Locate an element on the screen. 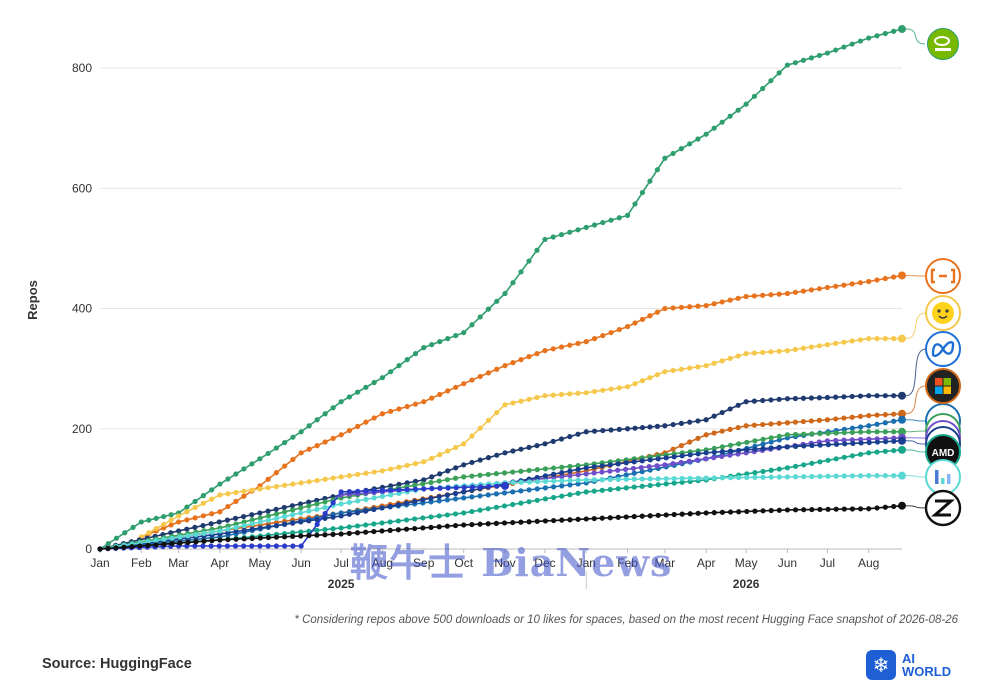 The image size is (1000, 695). x-tick-label: Jun is located at coordinates (300, 563).